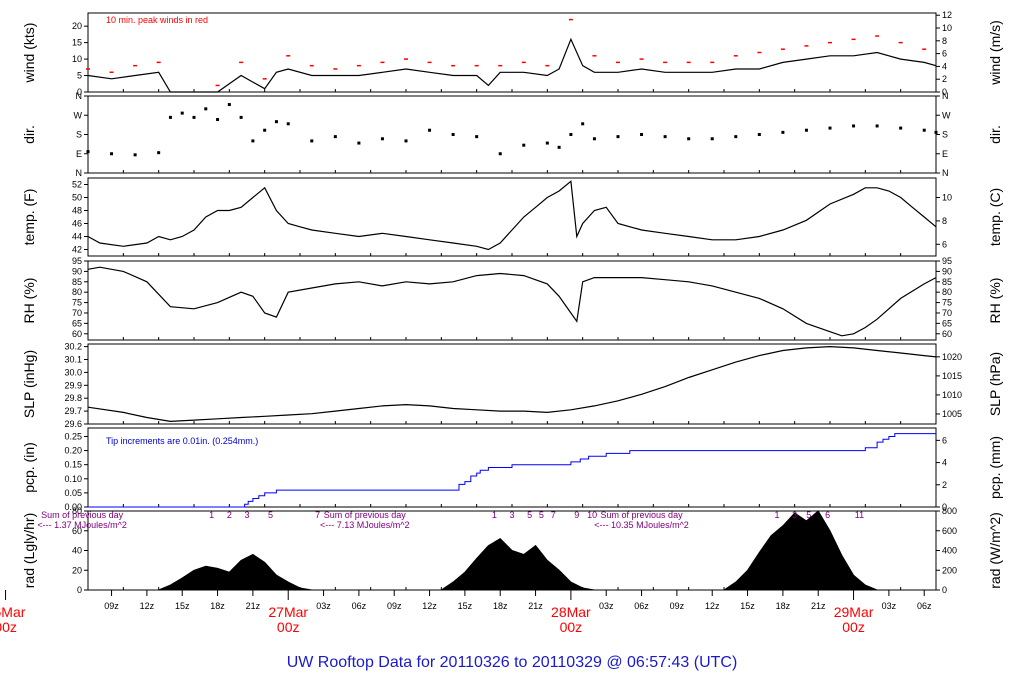 The image size is (1024, 700). I want to click on day-date-label: 29Mar, so click(854, 612).